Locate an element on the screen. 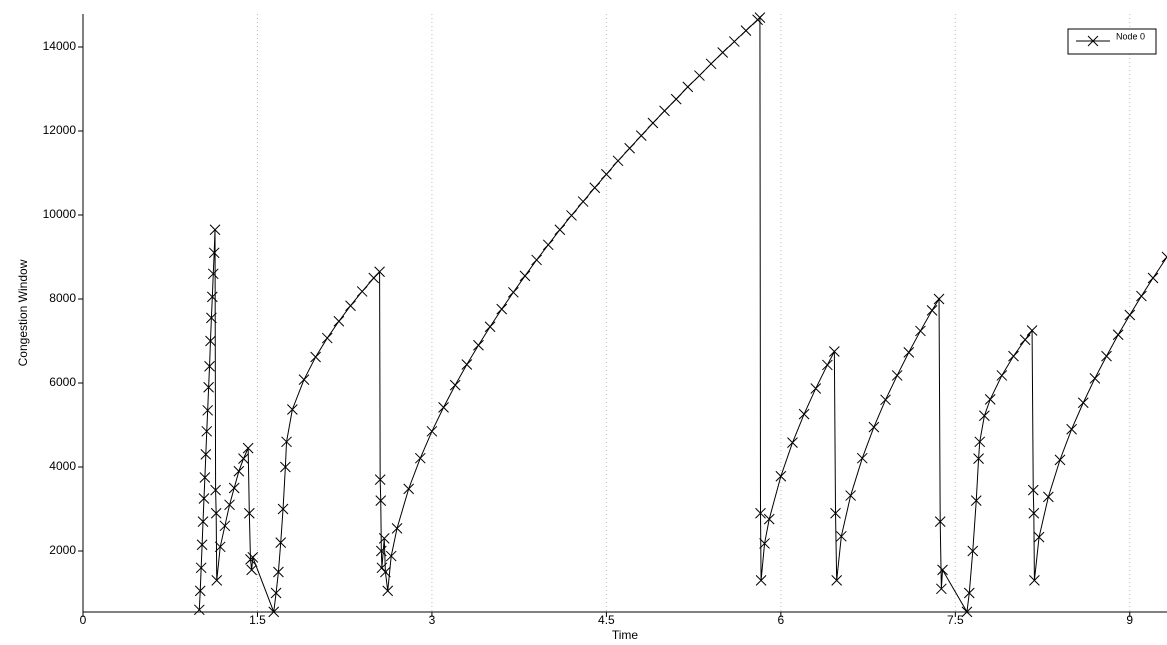 The image size is (1167, 645). x-tick-label: 0 is located at coordinates (83, 620).